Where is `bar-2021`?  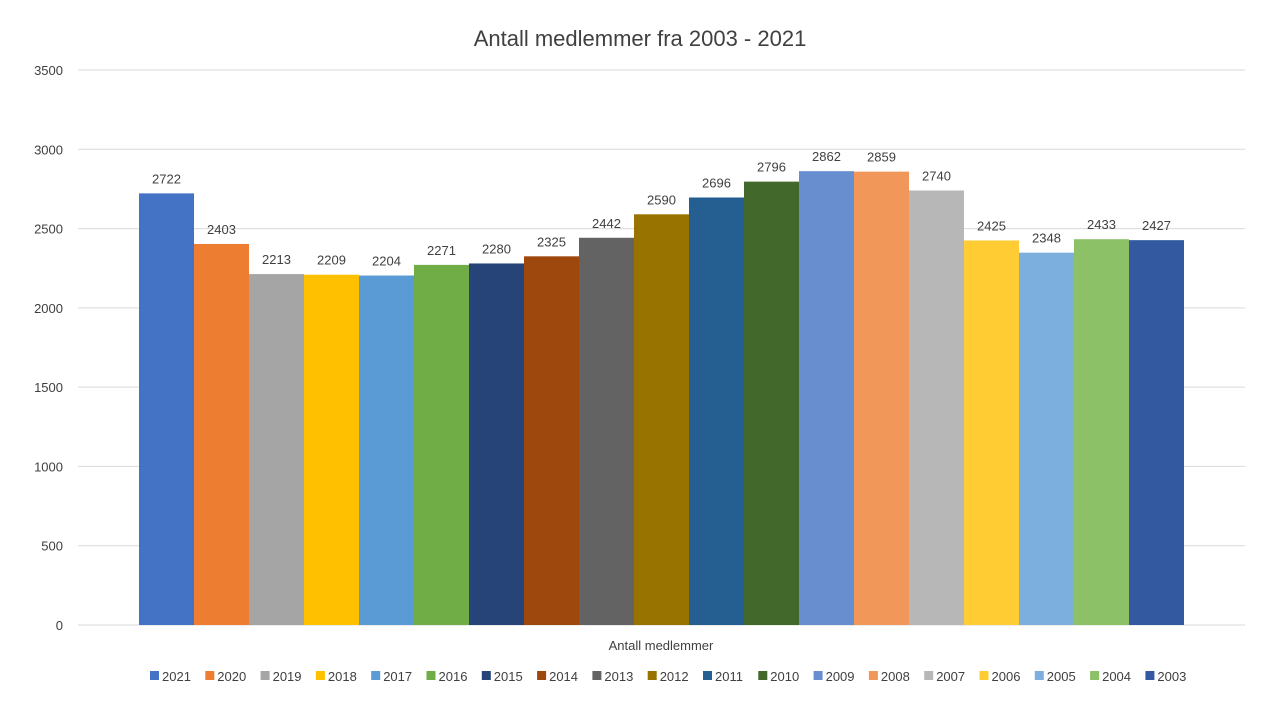
bar-2021 is located at coordinates (166, 409).